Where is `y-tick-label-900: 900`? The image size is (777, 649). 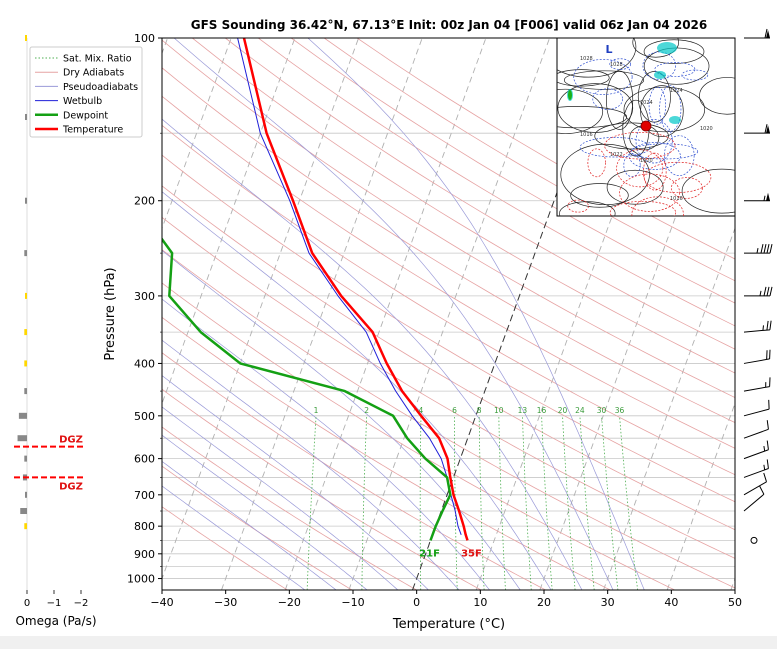 y-tick-label-900: 900 is located at coordinates (144, 554).